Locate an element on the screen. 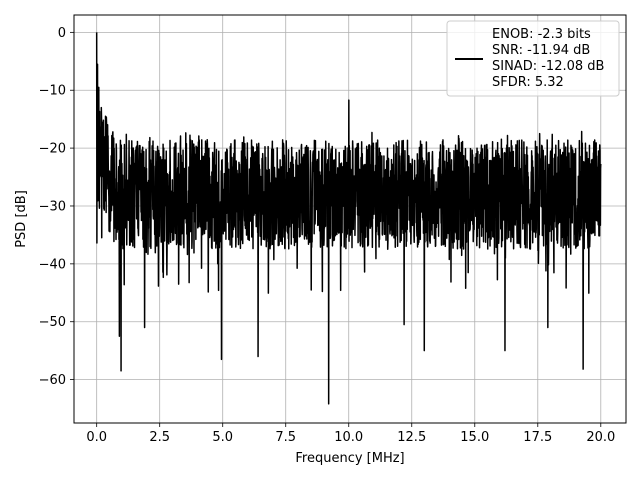 This screenshot has height=480, width=640. legend-line-snr: SNR: -11.94 dB is located at coordinates (541, 50).